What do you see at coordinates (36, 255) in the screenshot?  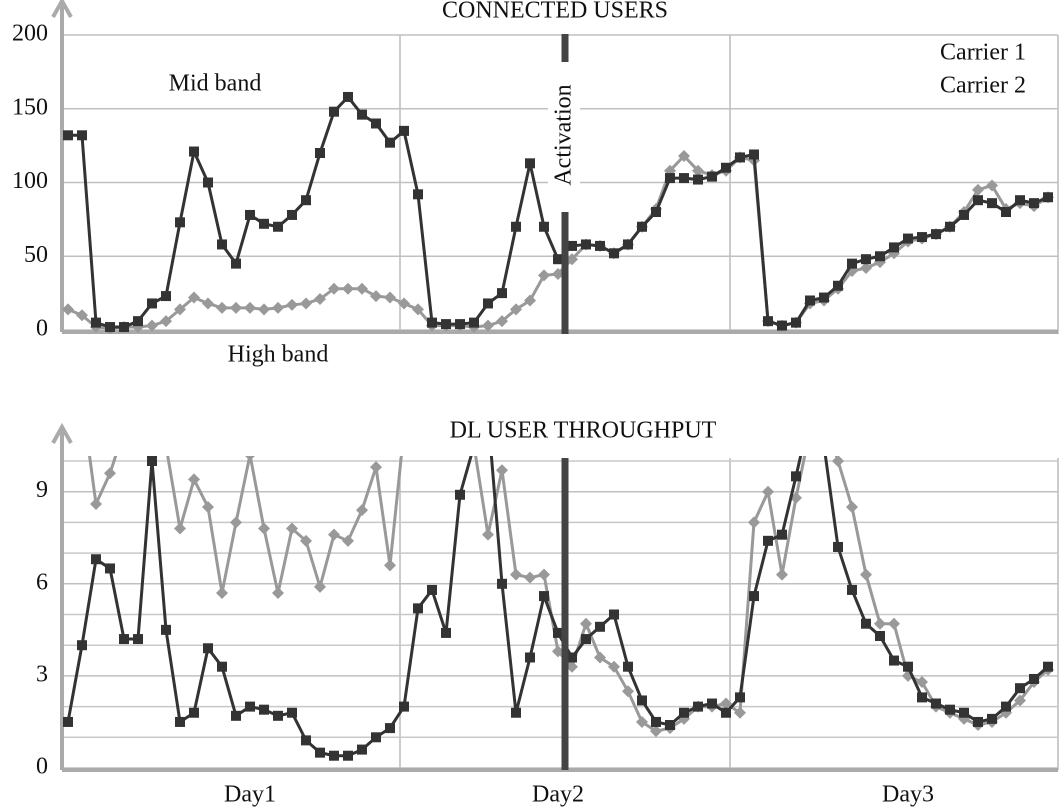 I see `y-tick-label: 50` at bounding box center [36, 255].